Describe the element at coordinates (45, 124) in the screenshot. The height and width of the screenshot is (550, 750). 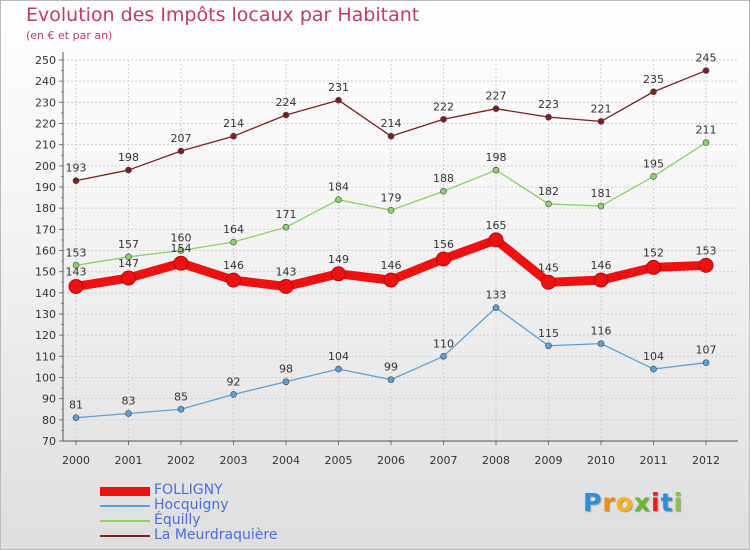
I see `y-tick-label-220: 220` at that location.